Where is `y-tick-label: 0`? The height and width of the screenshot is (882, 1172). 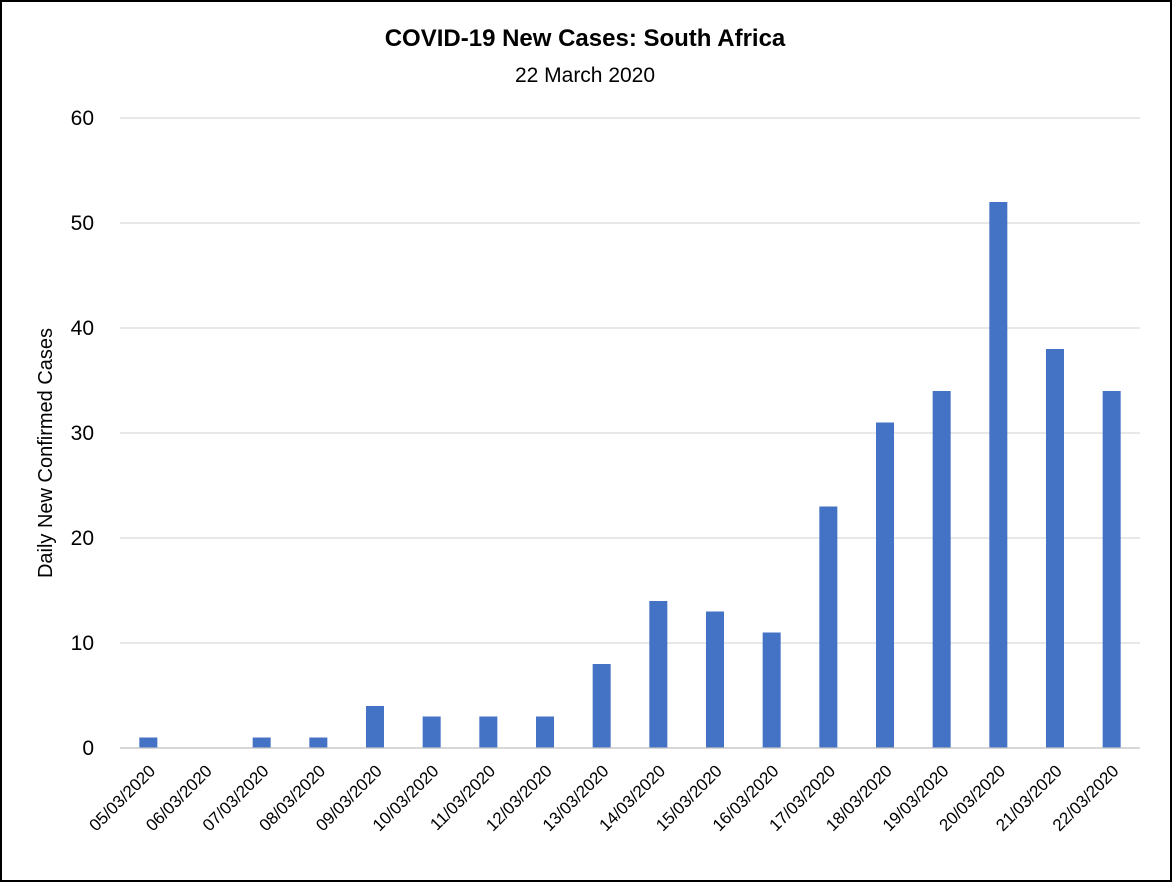
y-tick-label: 0 is located at coordinates (88, 748).